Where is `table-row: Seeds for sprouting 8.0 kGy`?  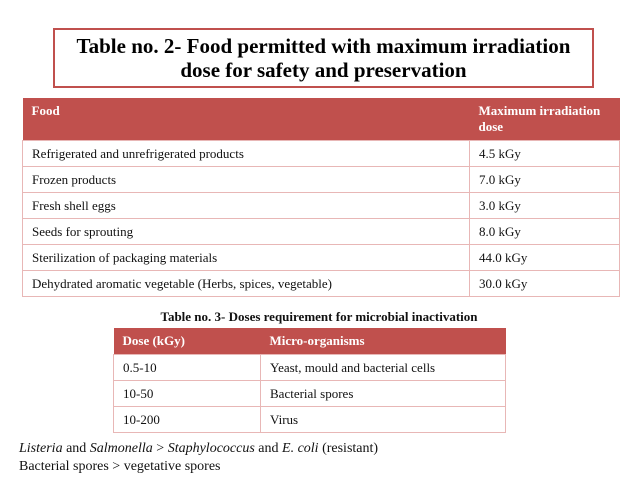 table-row: Seeds for sprouting 8.0 kGy is located at coordinates (321, 231).